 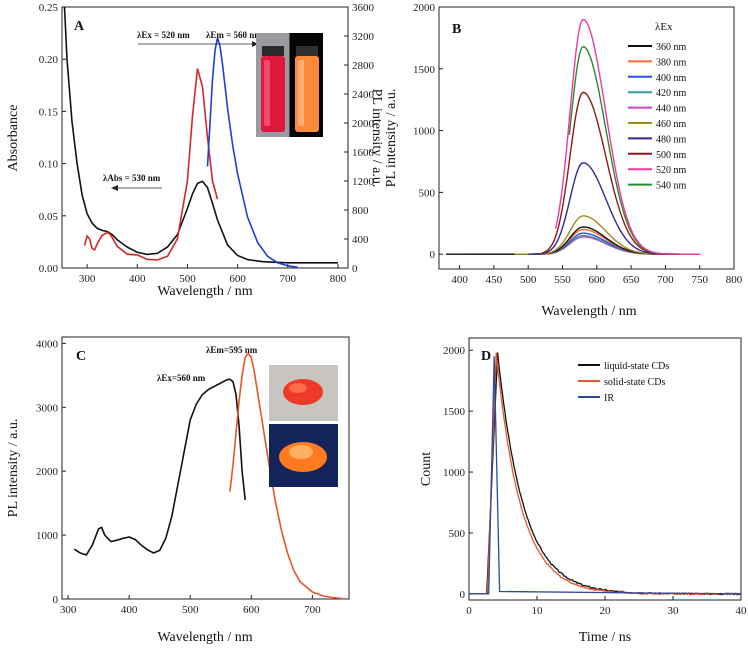 I want to click on panel-a-y-tick-label: 0.10, so click(x=49, y=165).